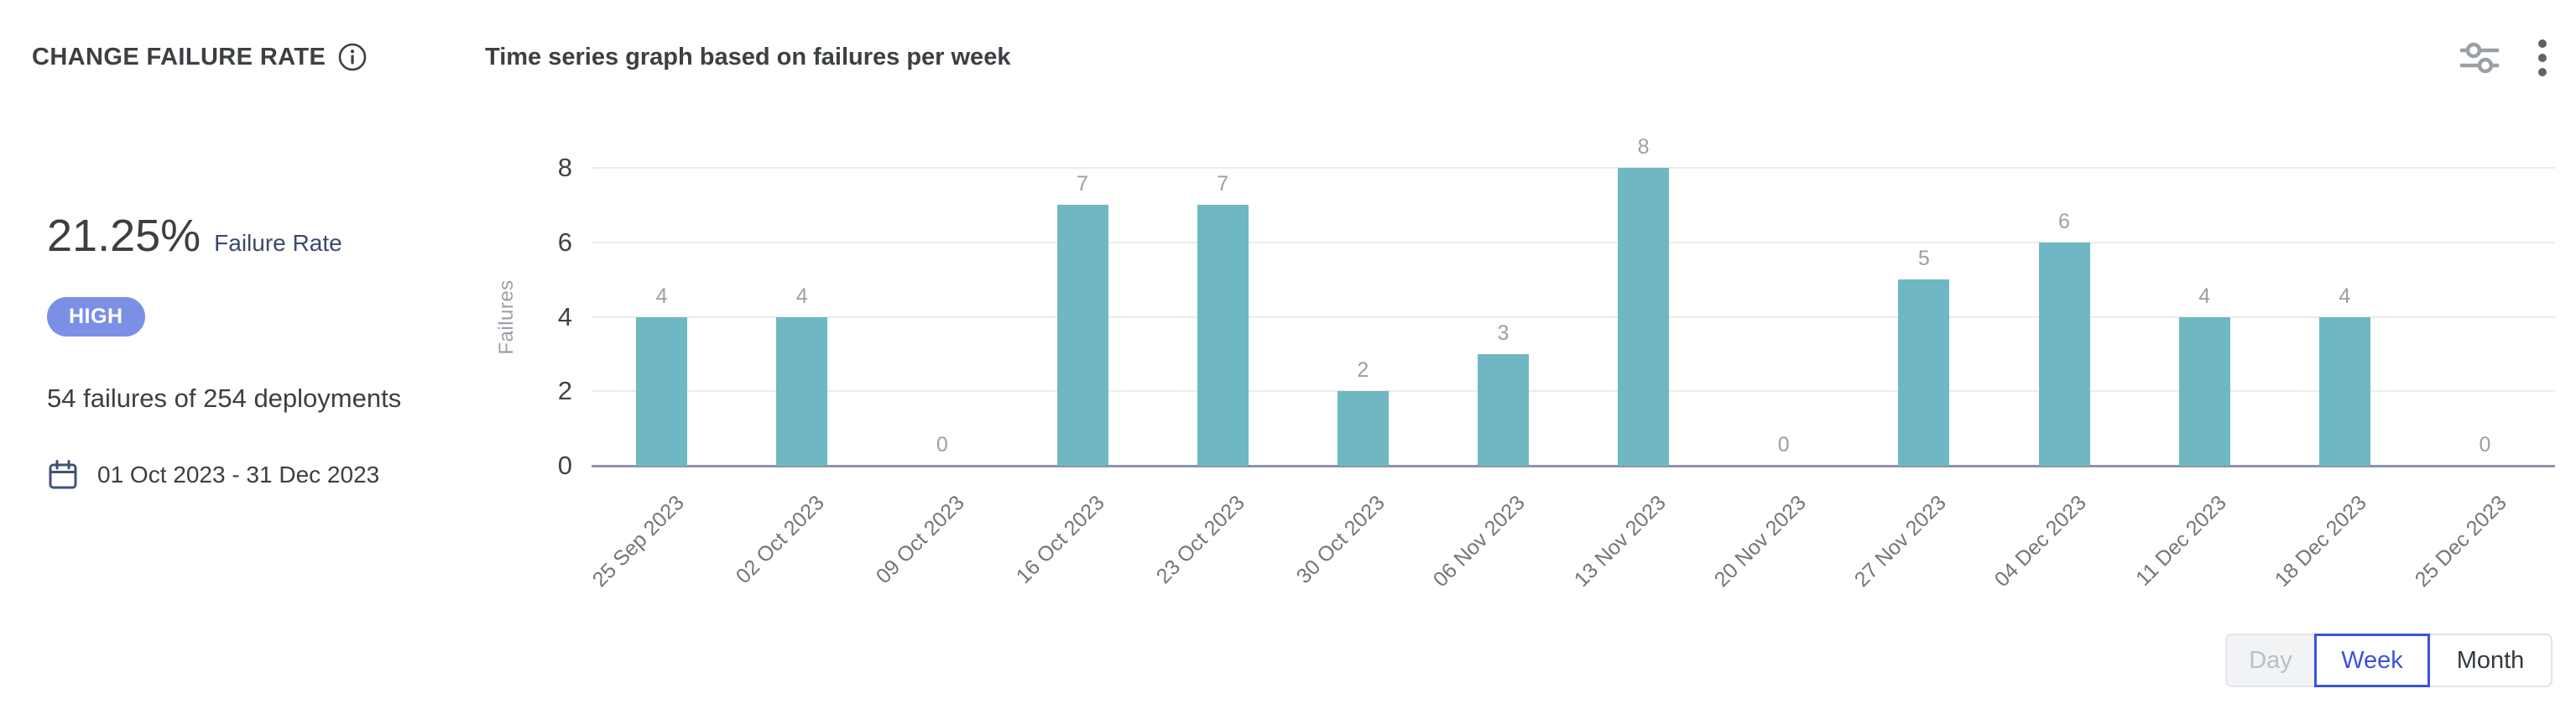 The width and height of the screenshot is (2576, 720). What do you see at coordinates (96, 317) in the screenshot?
I see `severity-badge: HIGH` at bounding box center [96, 317].